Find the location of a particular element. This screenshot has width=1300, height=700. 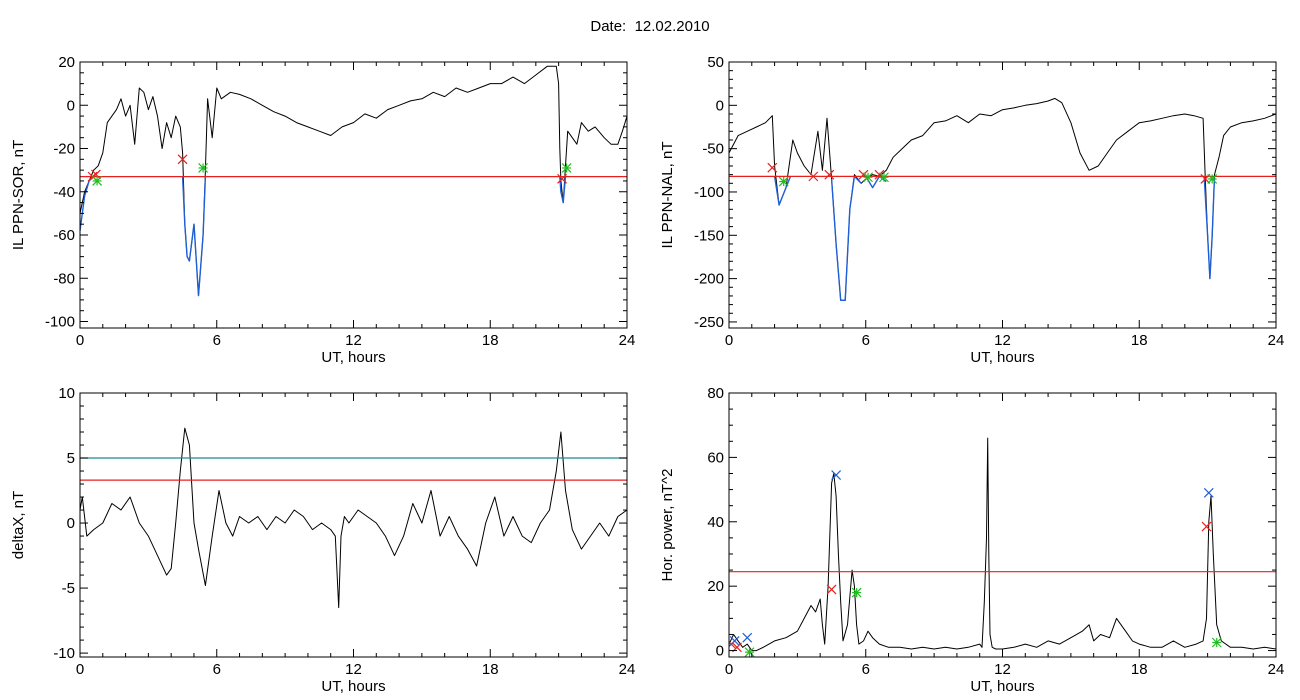

y-axis-label: Hor. power, nT^2 is located at coordinates (667, 525).